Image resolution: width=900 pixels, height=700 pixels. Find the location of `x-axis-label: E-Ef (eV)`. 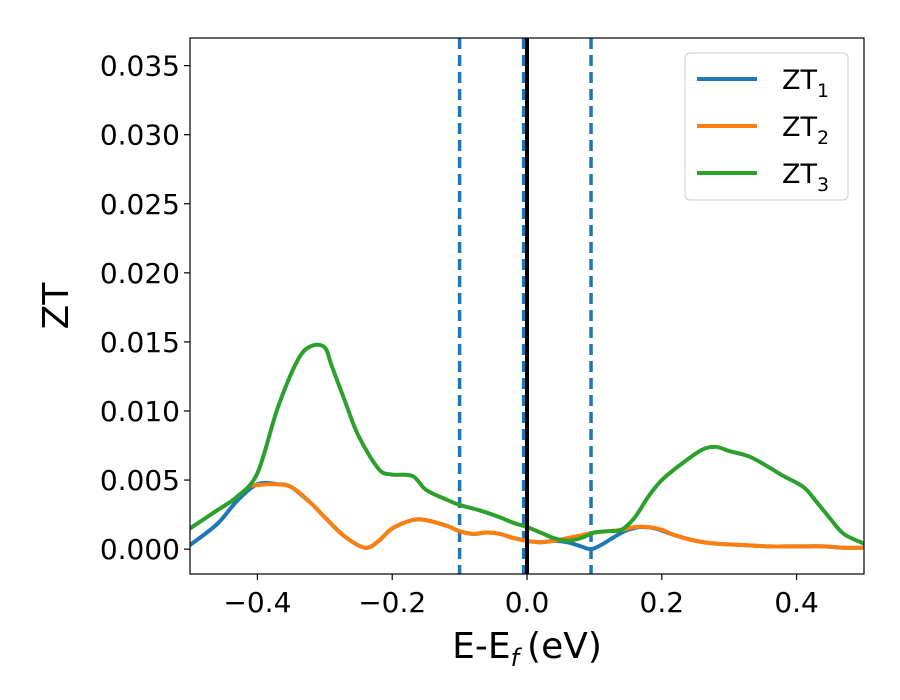

x-axis-label: E-Ef (eV) is located at coordinates (527, 649).